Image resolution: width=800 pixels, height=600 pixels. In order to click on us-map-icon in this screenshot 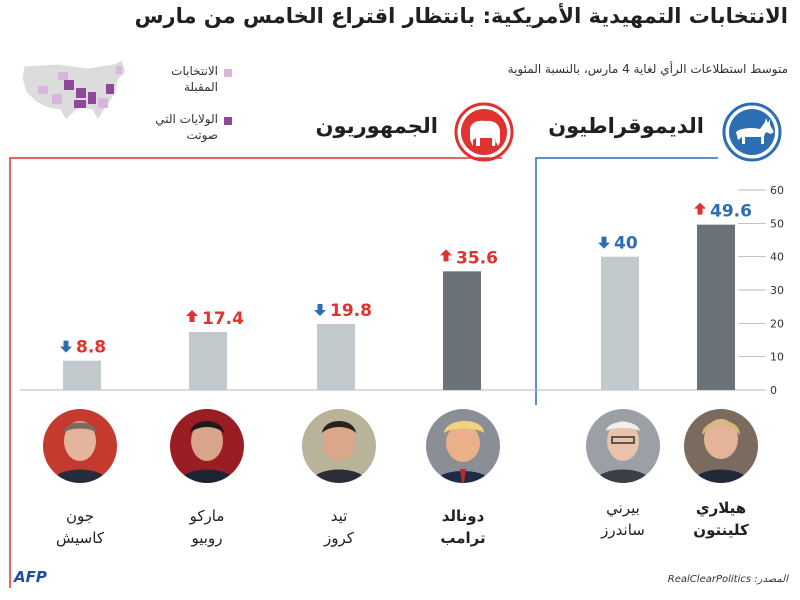, I will do `click(74, 90)`.